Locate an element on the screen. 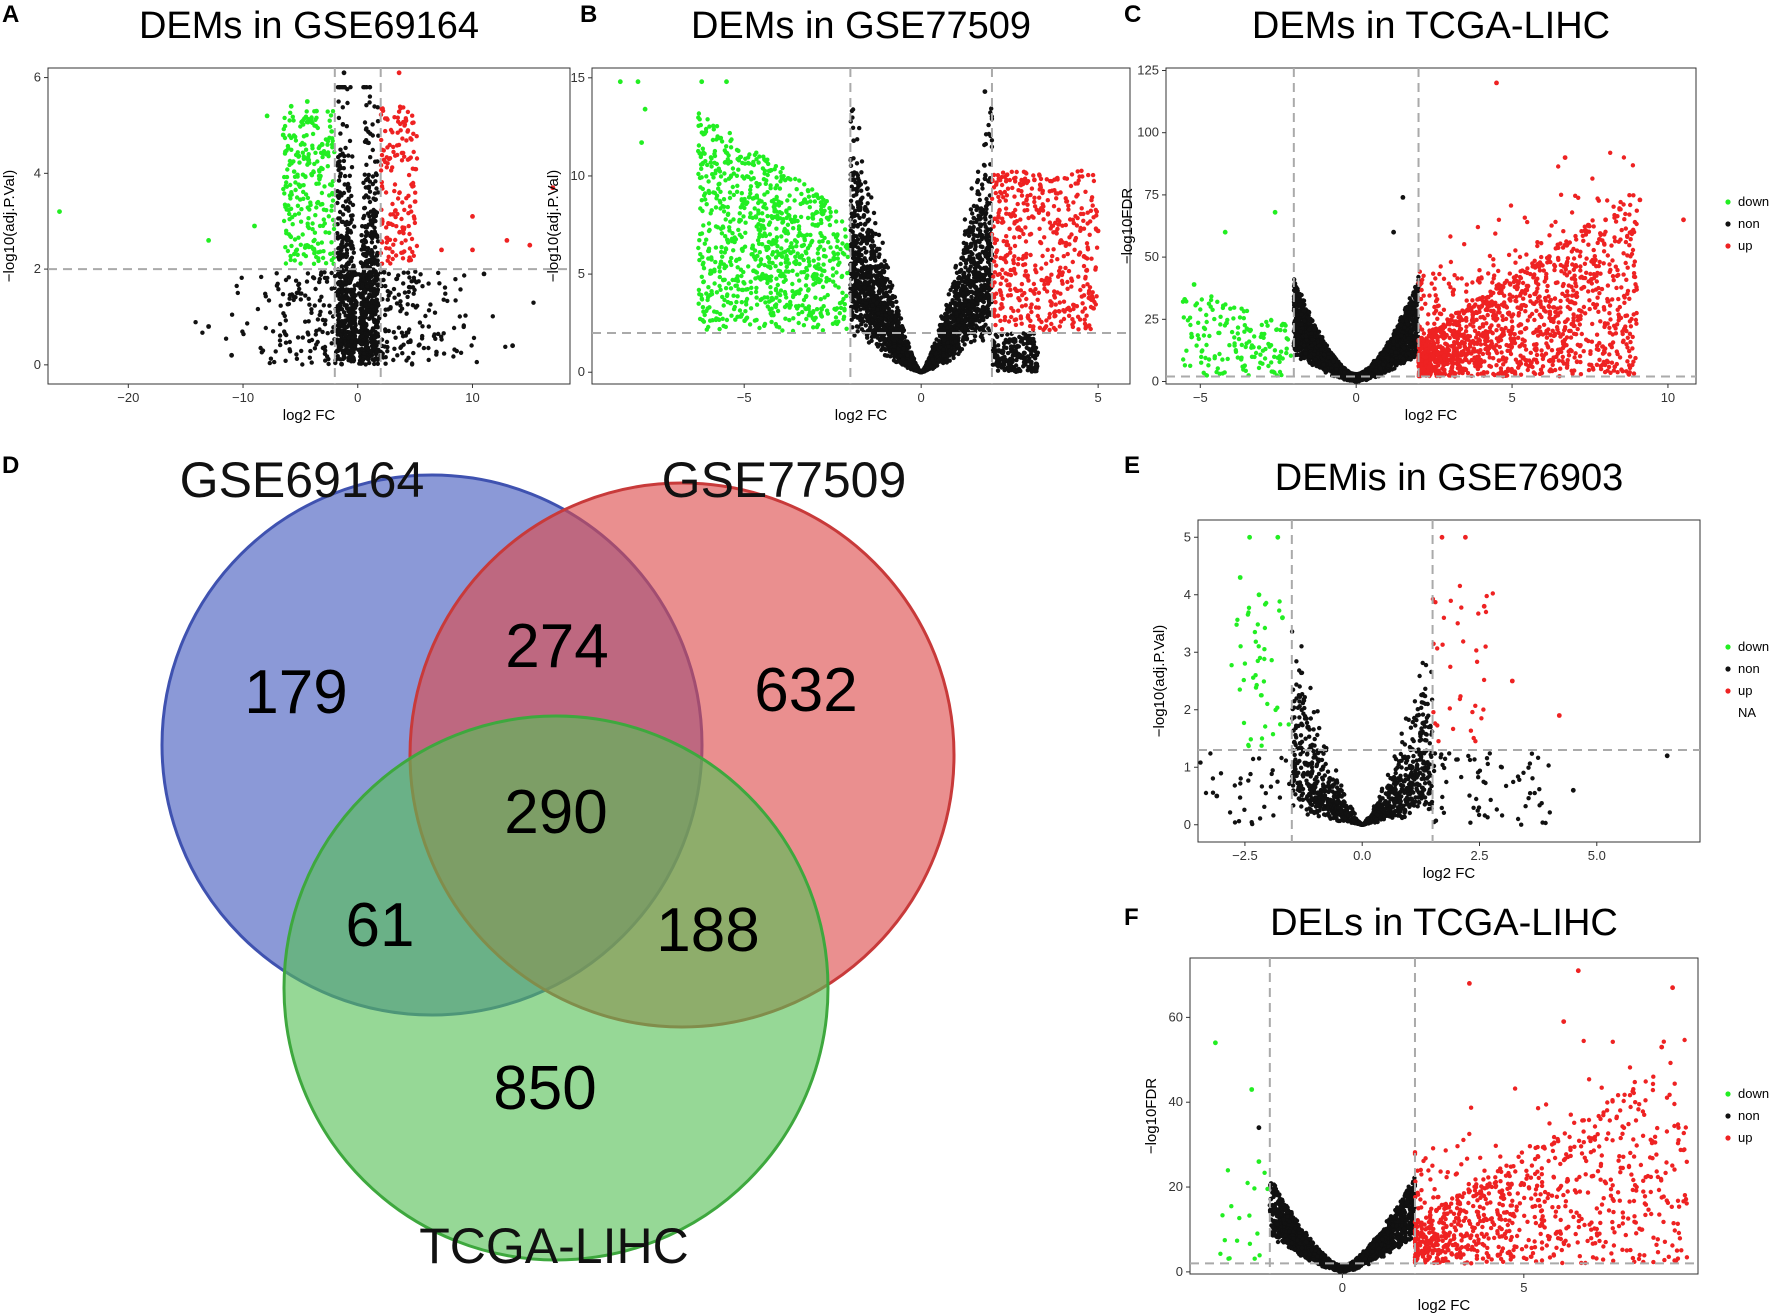  y-tick-label: 2 is located at coordinates (37, 268).